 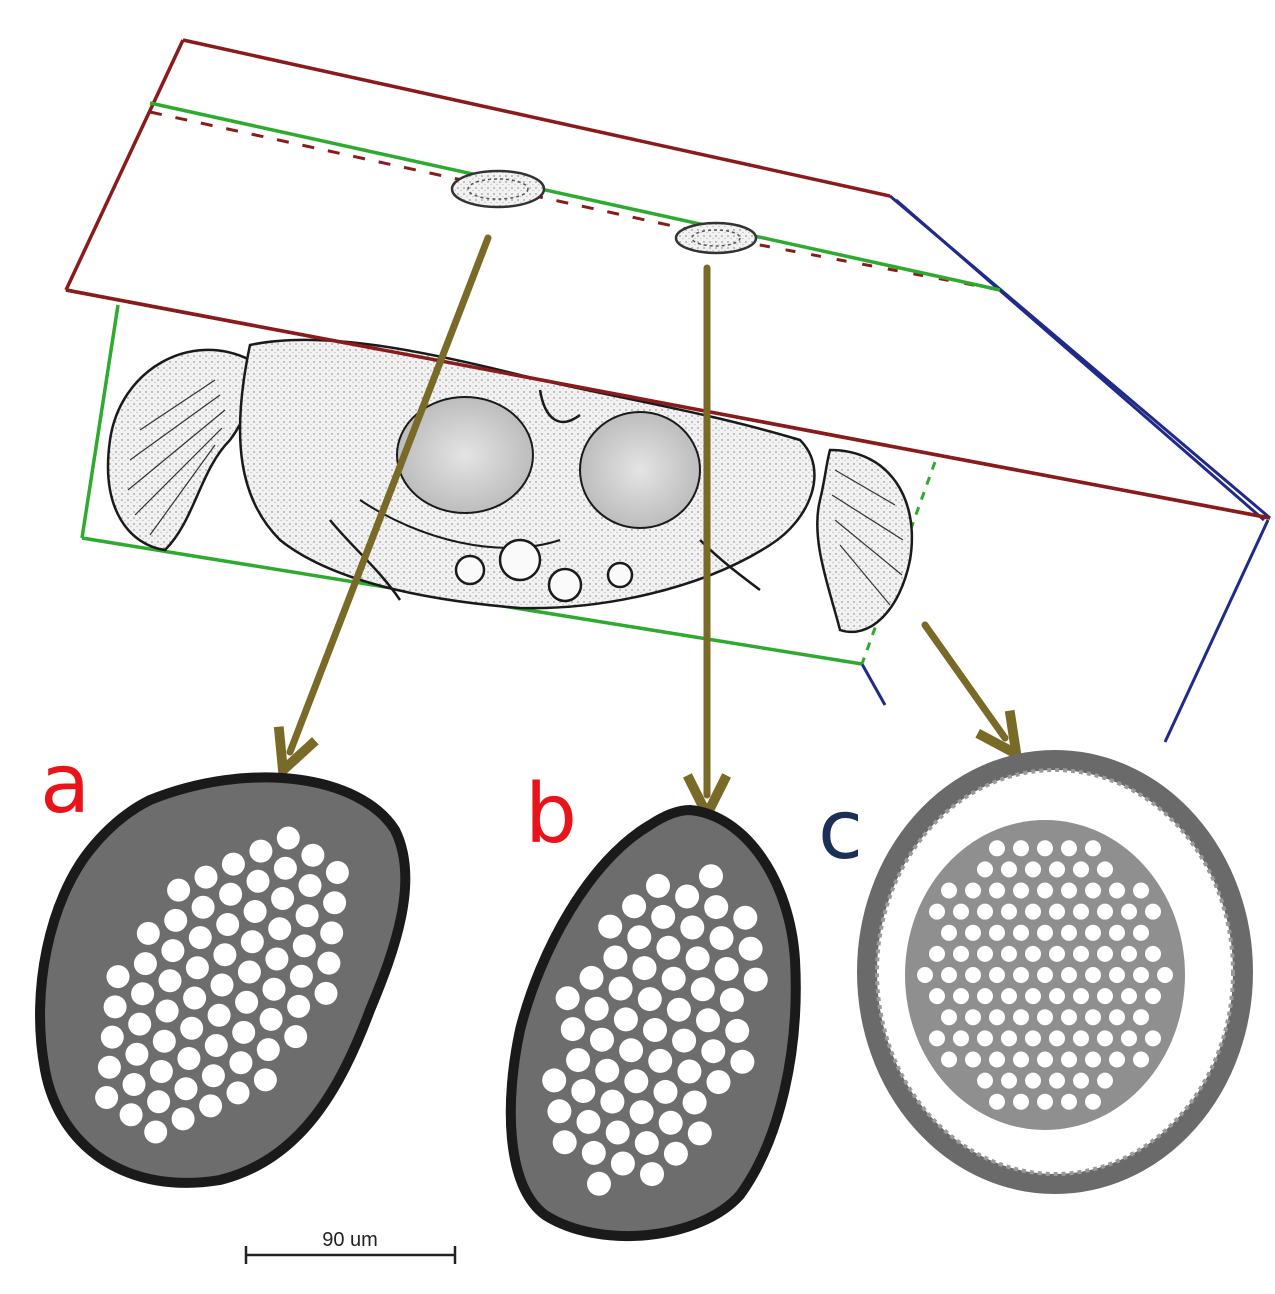 What do you see at coordinates (716, 238) in the screenshot?
I see `section-blob-b` at bounding box center [716, 238].